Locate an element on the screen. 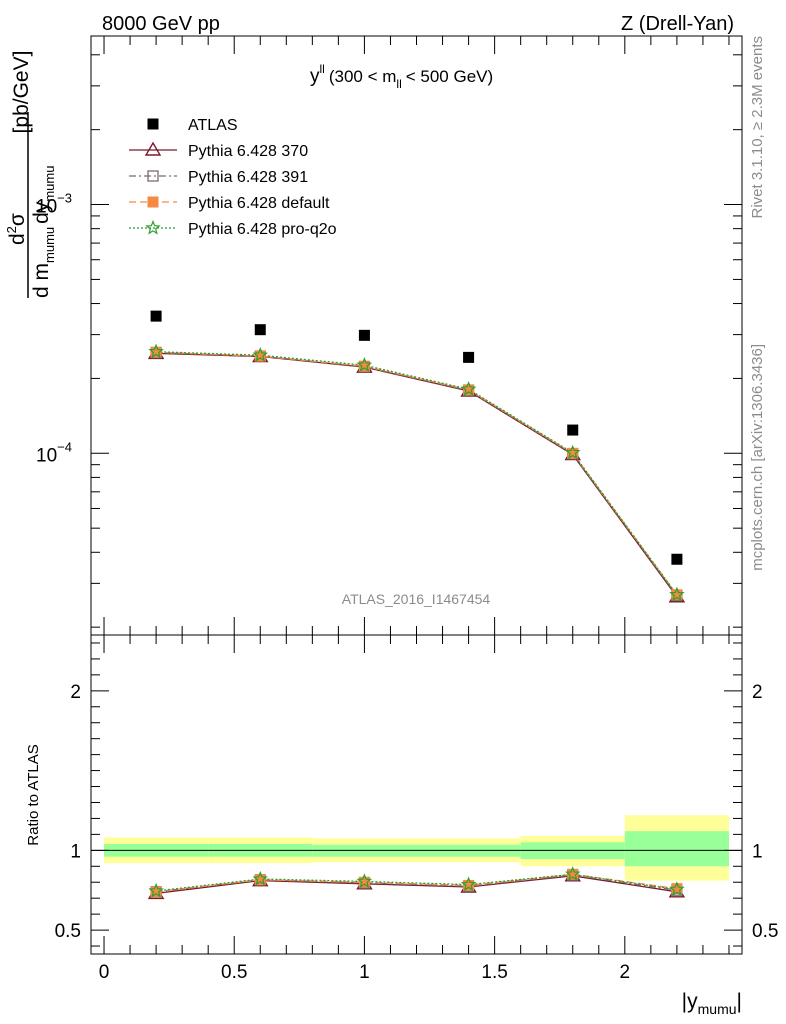  x-label-close: | is located at coordinates (739, 1001).